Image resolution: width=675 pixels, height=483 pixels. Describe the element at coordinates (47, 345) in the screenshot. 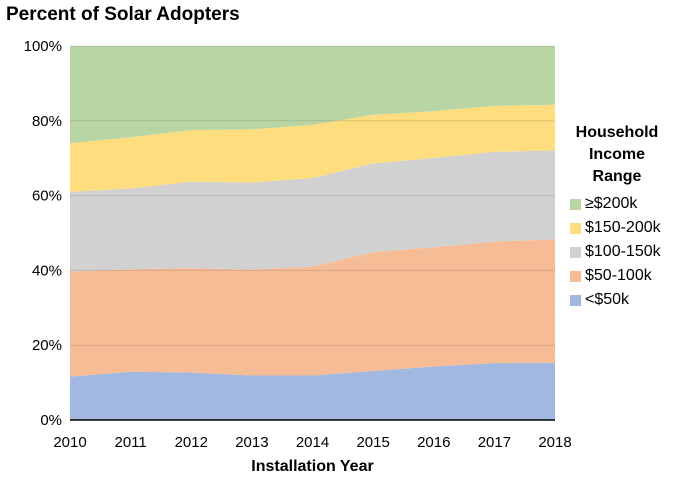

I see `y-tick-label: 20%` at that location.